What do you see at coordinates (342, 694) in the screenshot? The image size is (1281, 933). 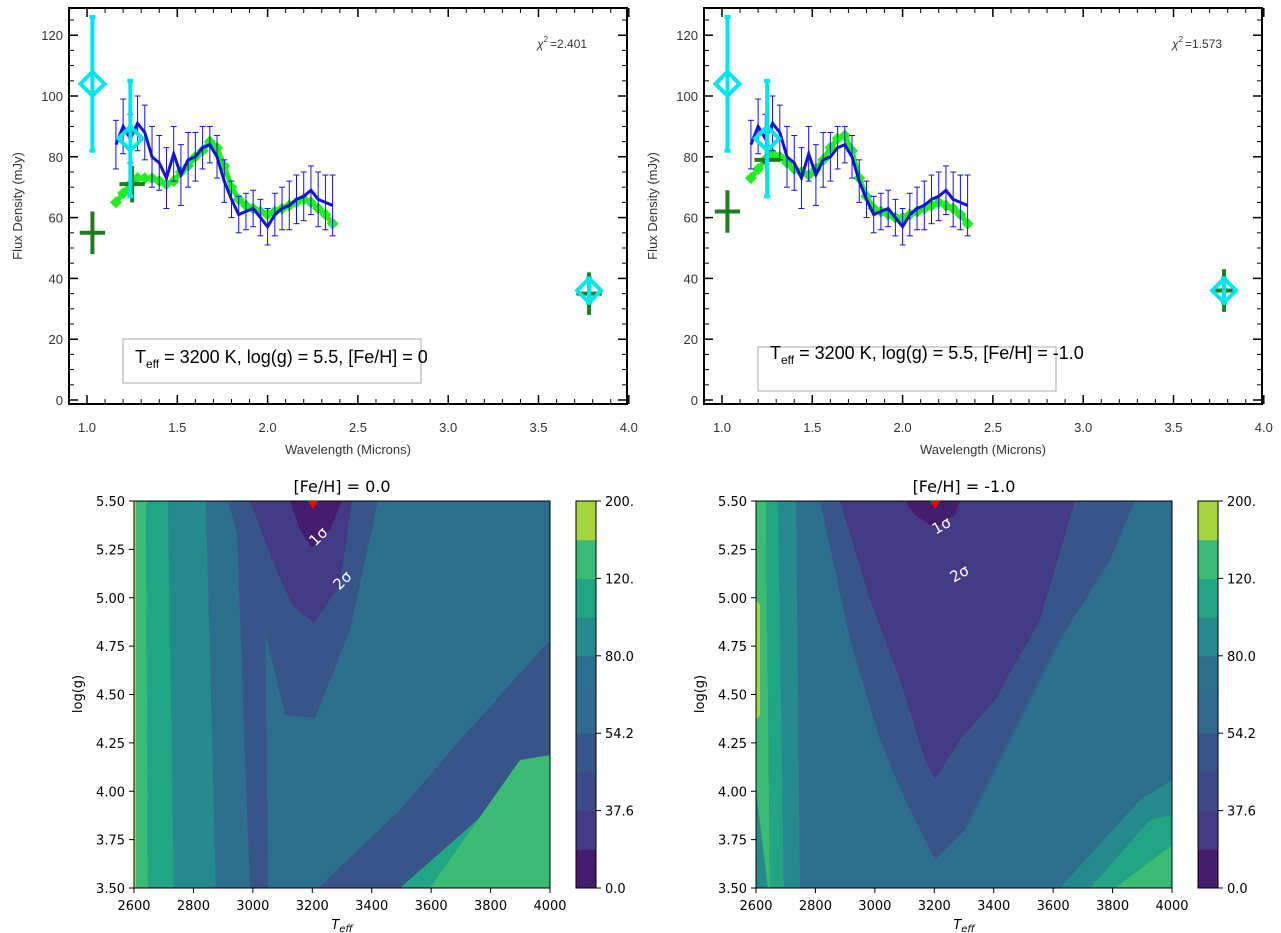 I see `contour-fill` at bounding box center [342, 694].